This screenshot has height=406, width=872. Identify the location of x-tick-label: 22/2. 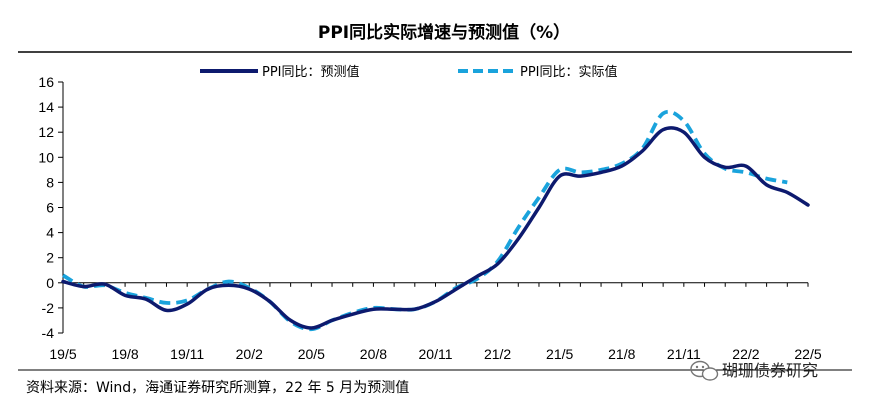
(745, 354).